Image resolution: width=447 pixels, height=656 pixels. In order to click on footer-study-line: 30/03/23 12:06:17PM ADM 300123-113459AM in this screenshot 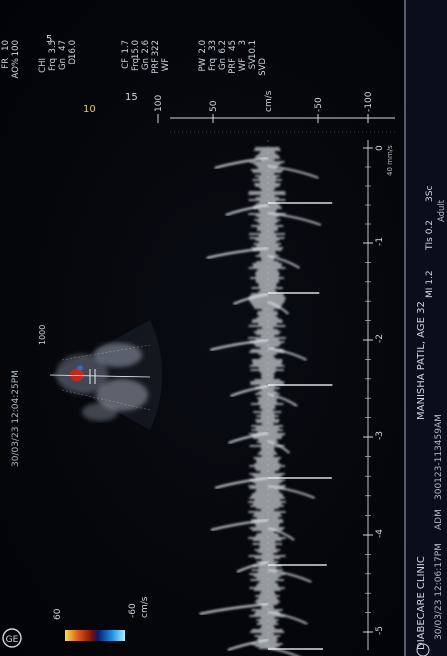, I will do `click(439, 527)`.